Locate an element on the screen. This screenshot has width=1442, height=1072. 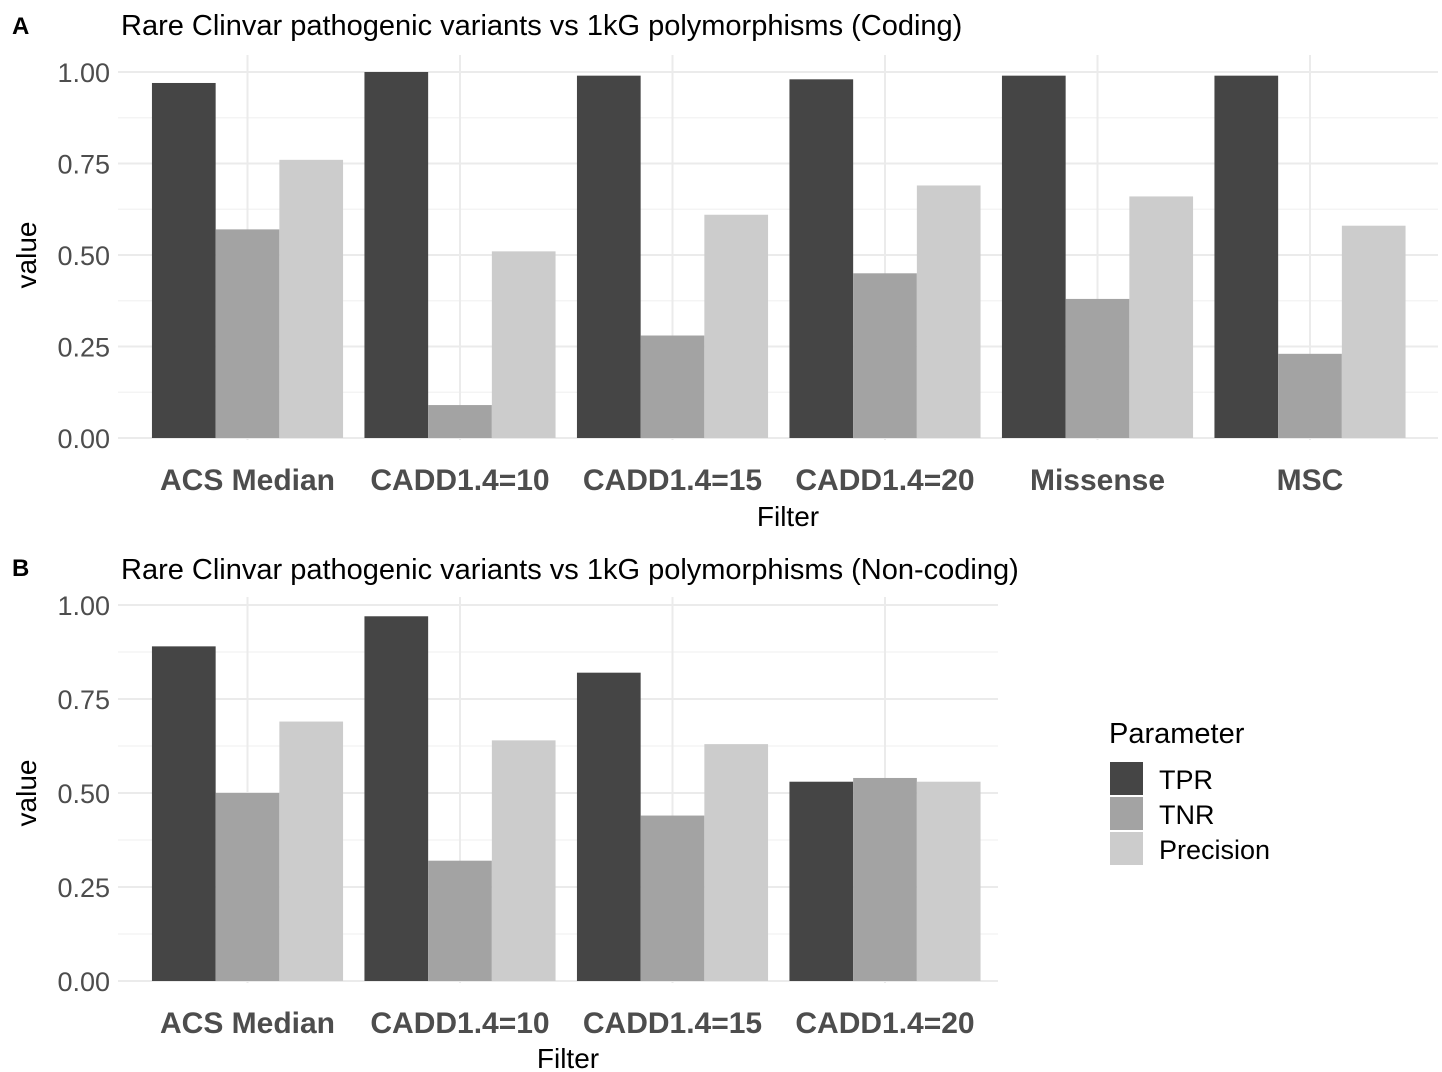
legend: Parameter TPR TNR Precision is located at coordinates (1189, 791).